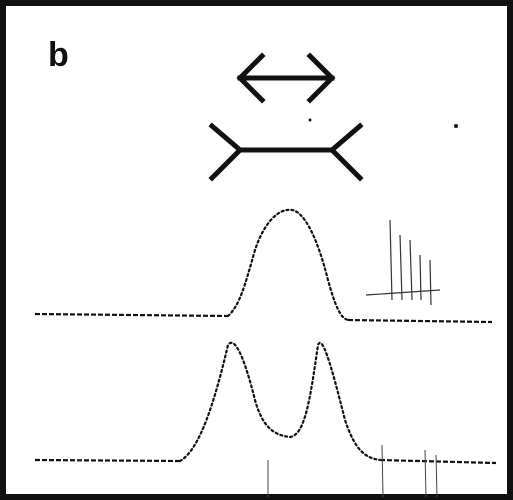 This screenshot has height=500, width=513. What do you see at coordinates (286, 152) in the screenshot?
I see `muller-lyer-figure` at bounding box center [286, 152].